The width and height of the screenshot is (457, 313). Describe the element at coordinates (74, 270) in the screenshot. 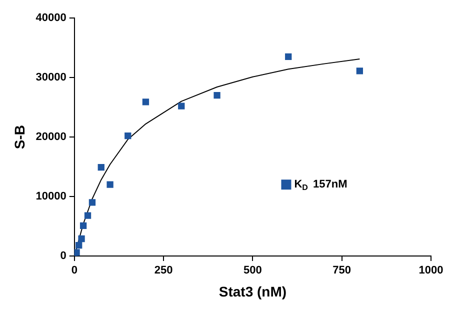

I see `x-tick-label: 0` at that location.